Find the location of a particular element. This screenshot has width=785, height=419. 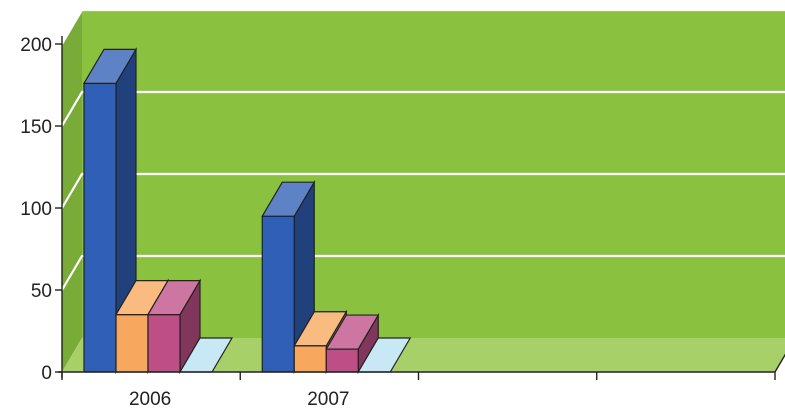

floor-edge-line is located at coordinates (779, 363).